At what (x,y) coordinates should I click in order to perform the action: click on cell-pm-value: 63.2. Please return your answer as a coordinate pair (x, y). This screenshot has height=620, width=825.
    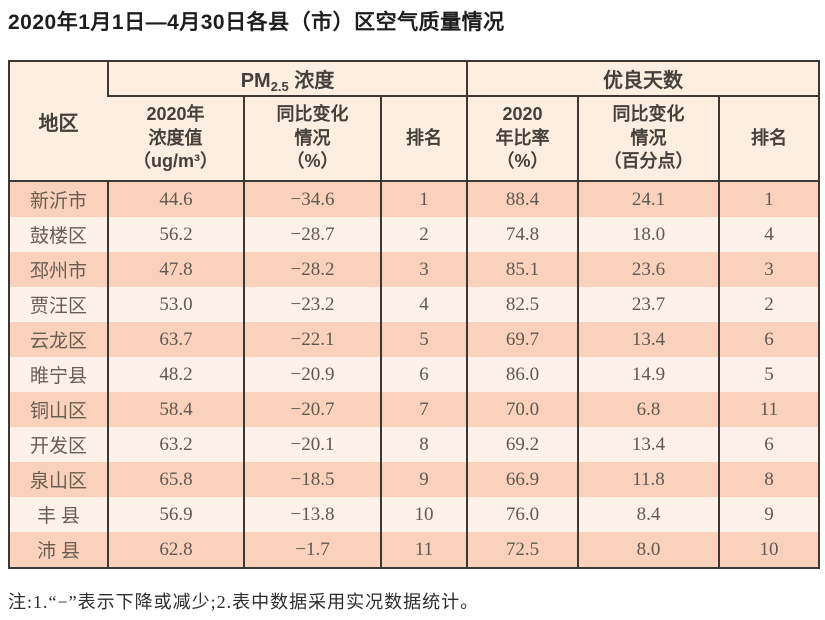
    Looking at the image, I should click on (175, 444).